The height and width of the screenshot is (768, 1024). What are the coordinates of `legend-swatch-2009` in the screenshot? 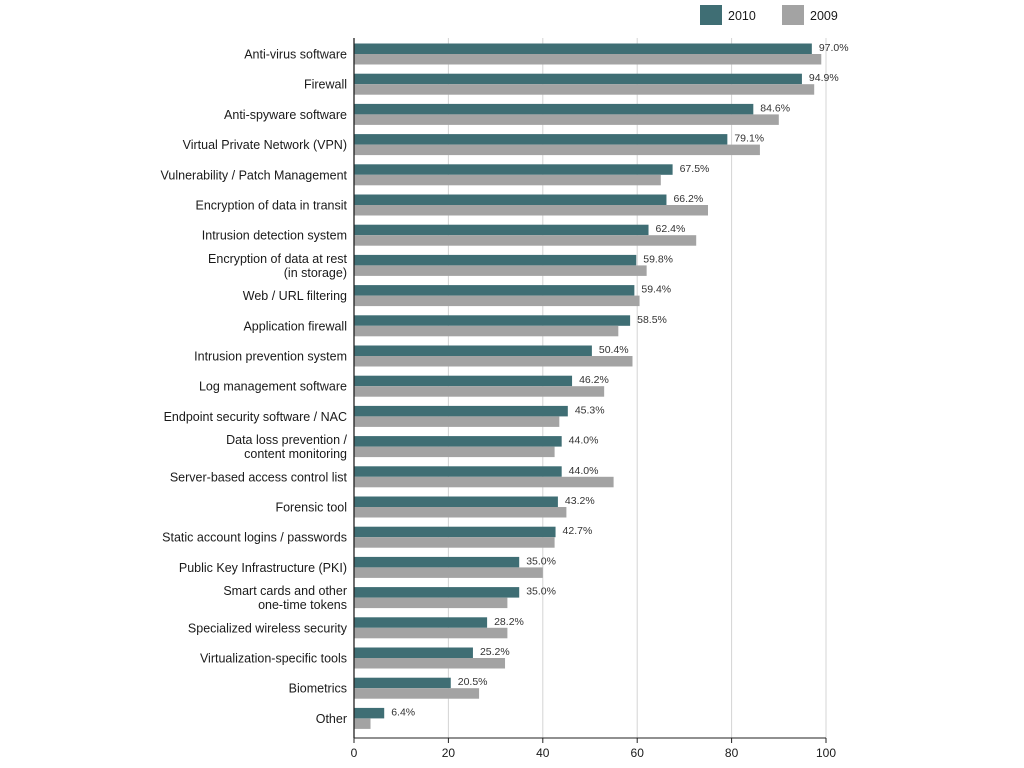 It's located at (793, 15).